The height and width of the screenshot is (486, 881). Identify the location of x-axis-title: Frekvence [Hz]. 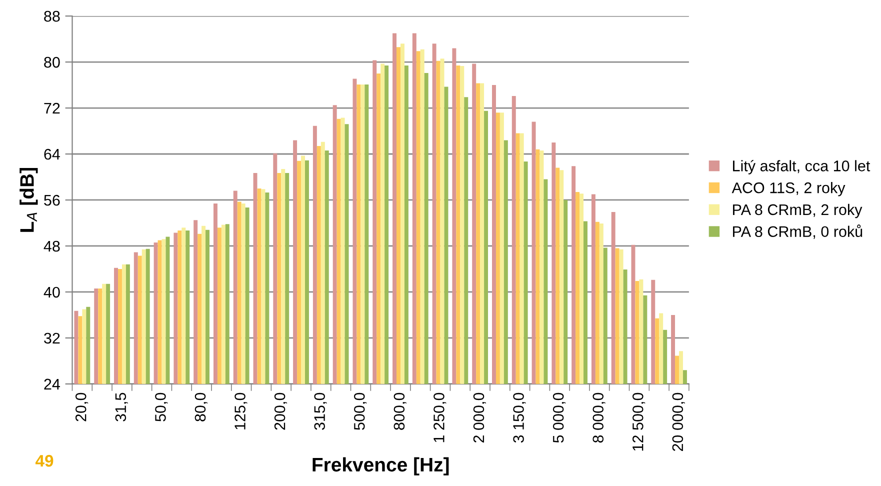
(380, 466).